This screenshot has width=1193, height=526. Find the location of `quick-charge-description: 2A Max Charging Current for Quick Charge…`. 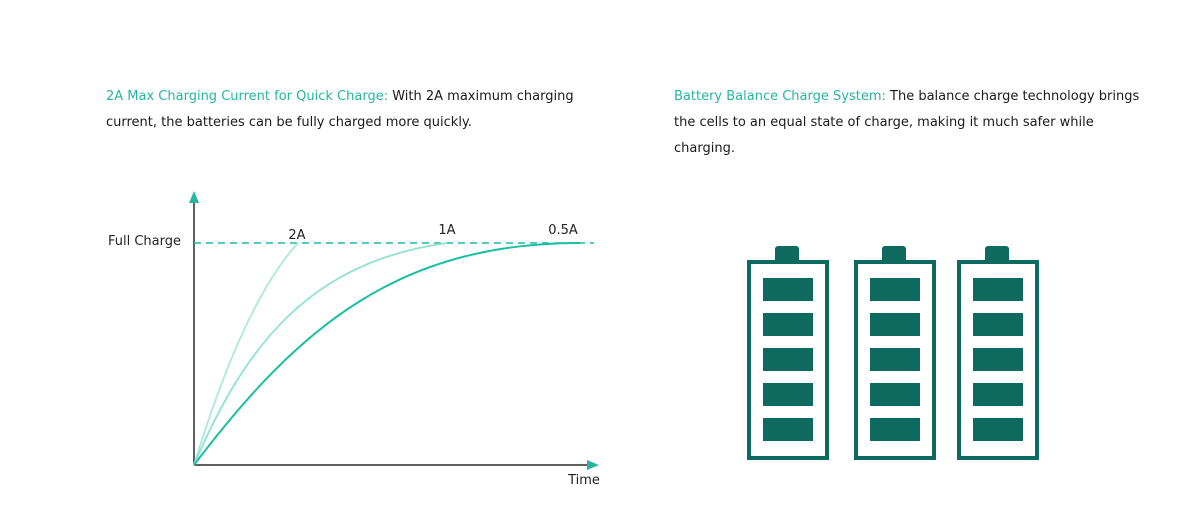

quick-charge-description: 2A Max Charging Current for Quick Charge… is located at coordinates (341, 110).